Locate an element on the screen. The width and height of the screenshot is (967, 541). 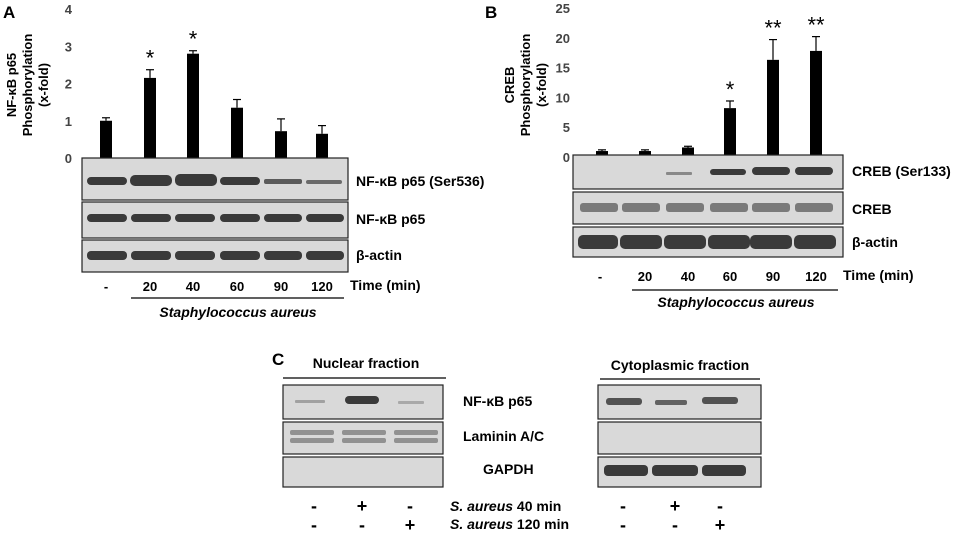
panel-a-ytick: 4 is located at coordinates (69, 9).